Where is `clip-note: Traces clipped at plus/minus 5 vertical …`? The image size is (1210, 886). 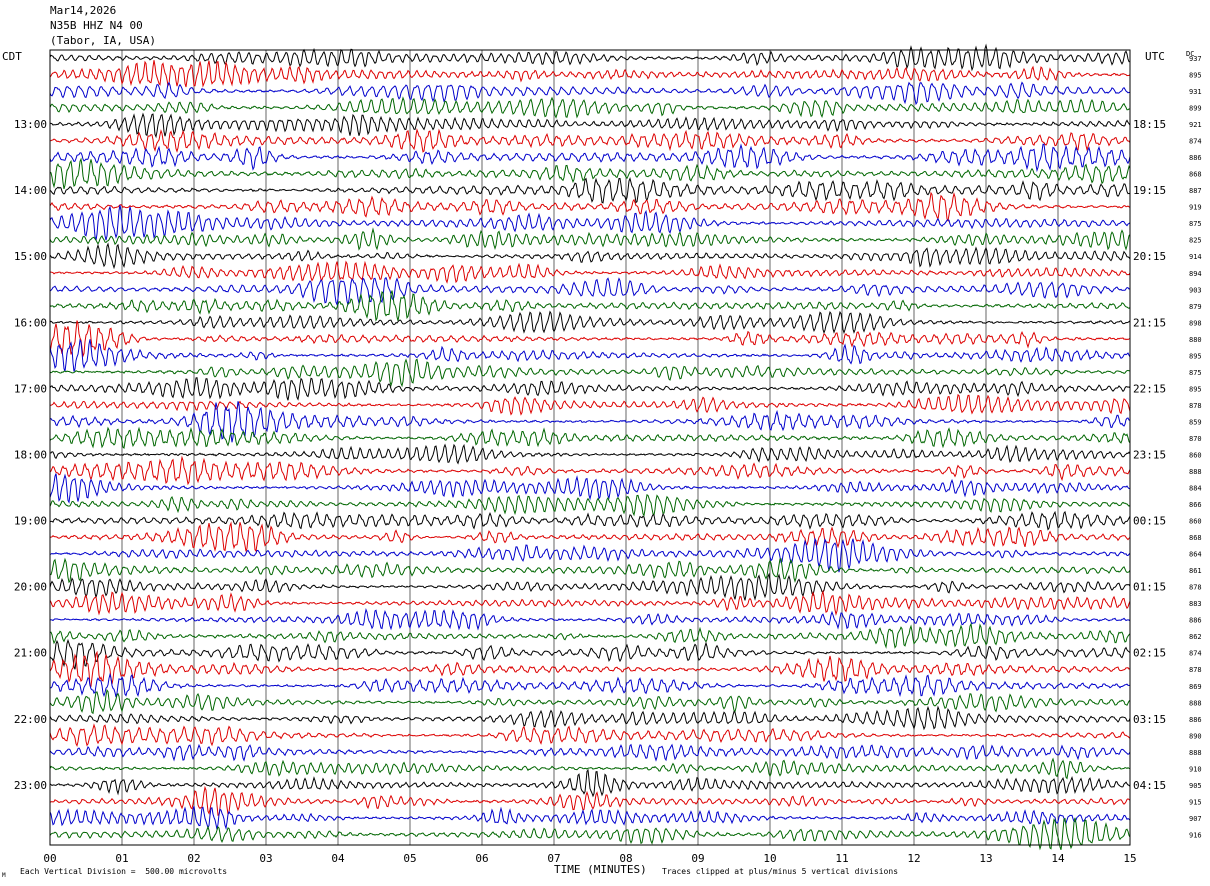
clip-note: Traces clipped at plus/minus 5 vertical … is located at coordinates (780, 871).